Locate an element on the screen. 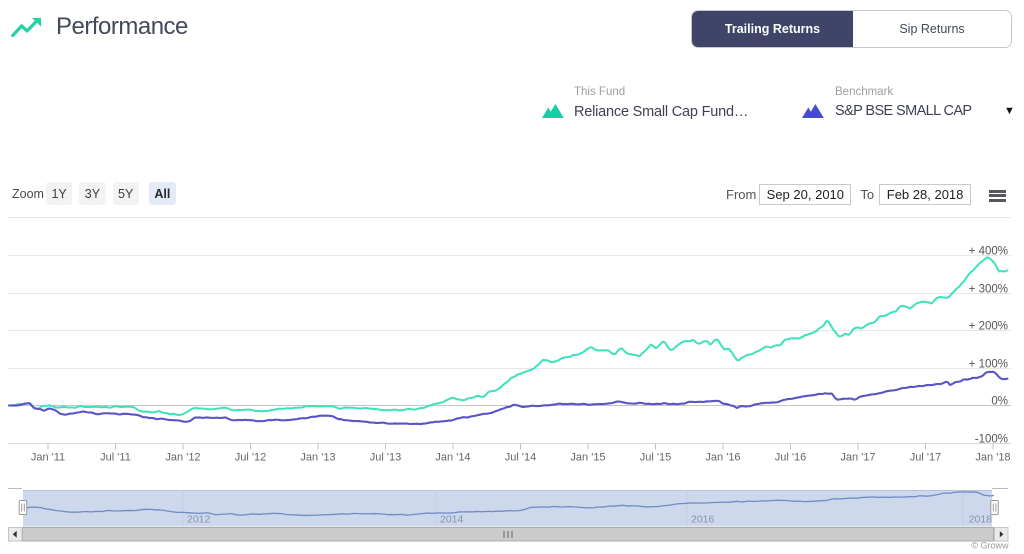  svg-text: Jul '17 is located at coordinates (925, 458).